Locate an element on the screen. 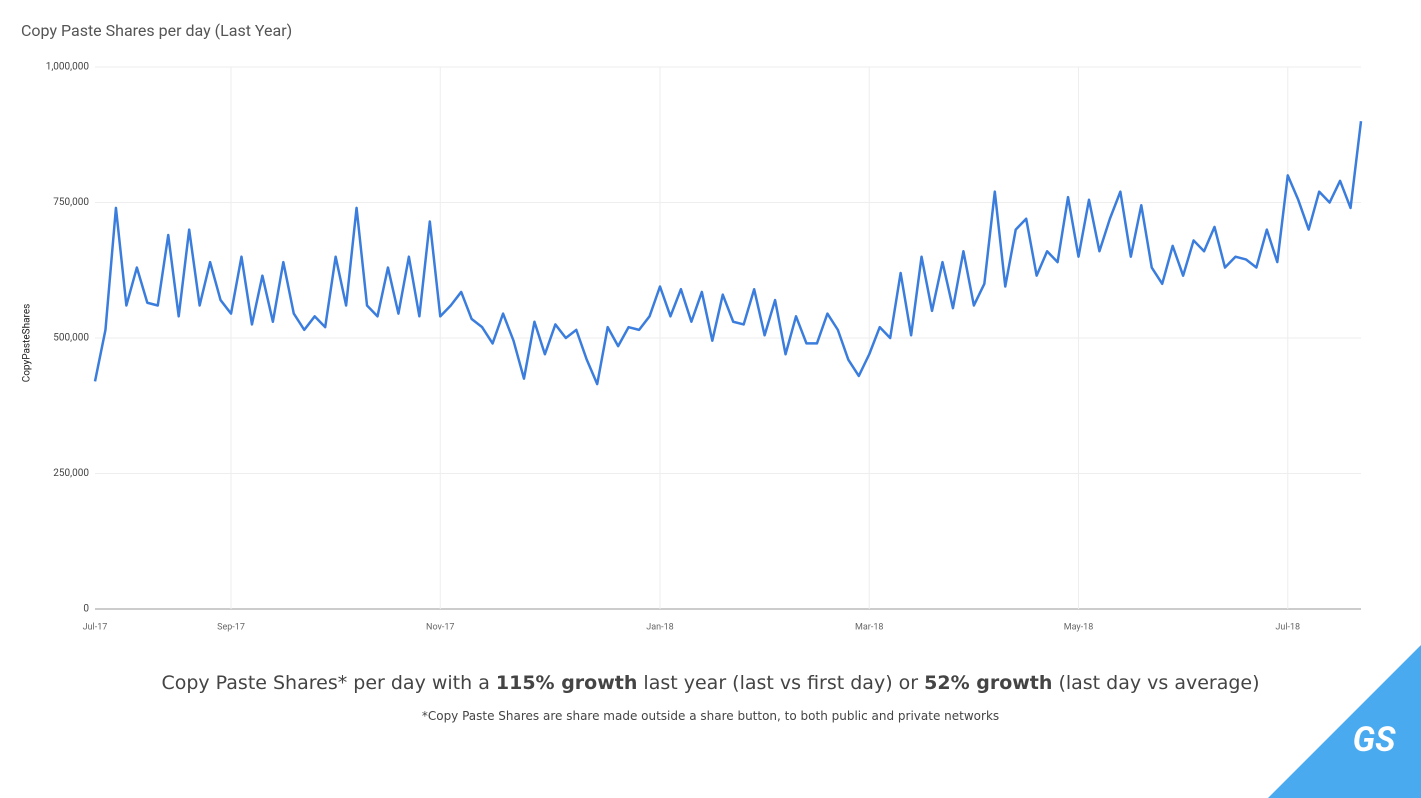 This screenshot has width=1421, height=798. y-tick-label: 500,000 is located at coordinates (71, 338).